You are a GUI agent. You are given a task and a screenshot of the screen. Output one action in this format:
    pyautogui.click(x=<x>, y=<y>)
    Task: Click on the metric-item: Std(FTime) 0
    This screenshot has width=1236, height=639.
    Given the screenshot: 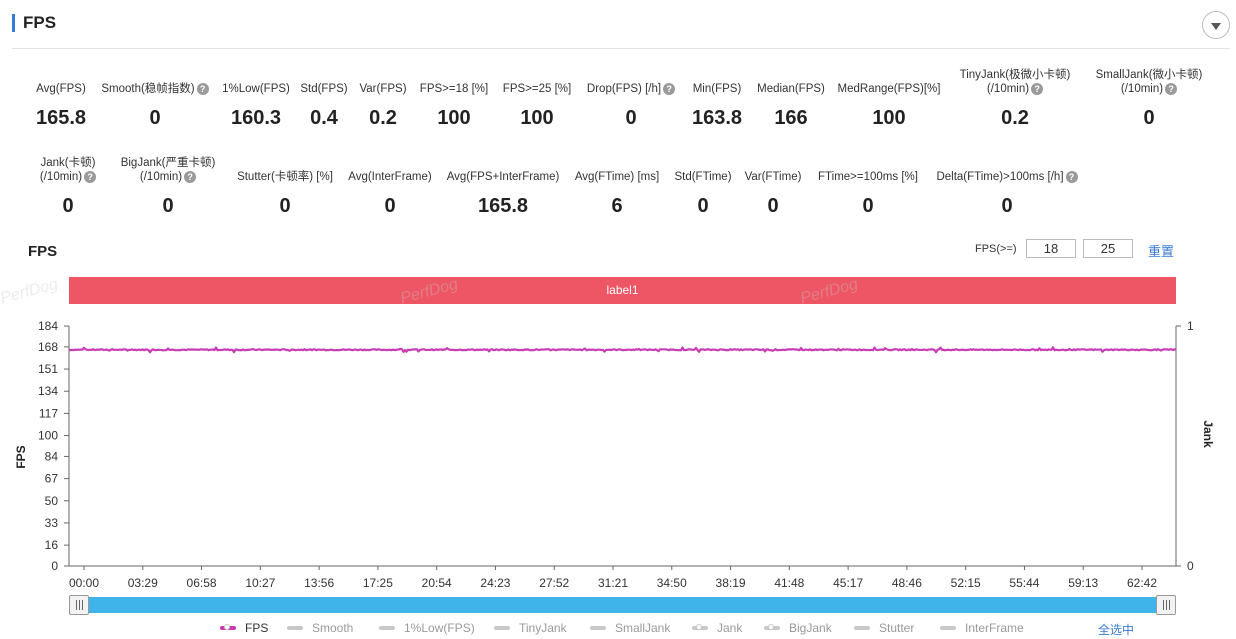 What is the action you would take?
    pyautogui.click(x=703, y=194)
    